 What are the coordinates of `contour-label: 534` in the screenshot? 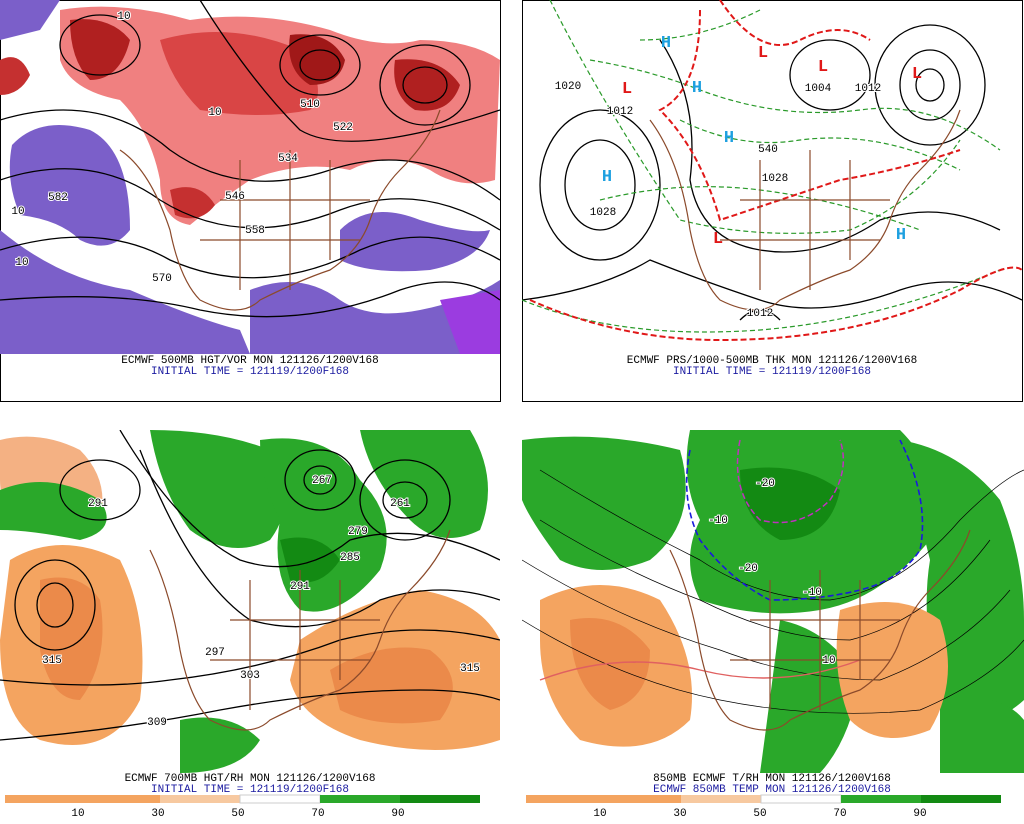 It's located at (288, 159).